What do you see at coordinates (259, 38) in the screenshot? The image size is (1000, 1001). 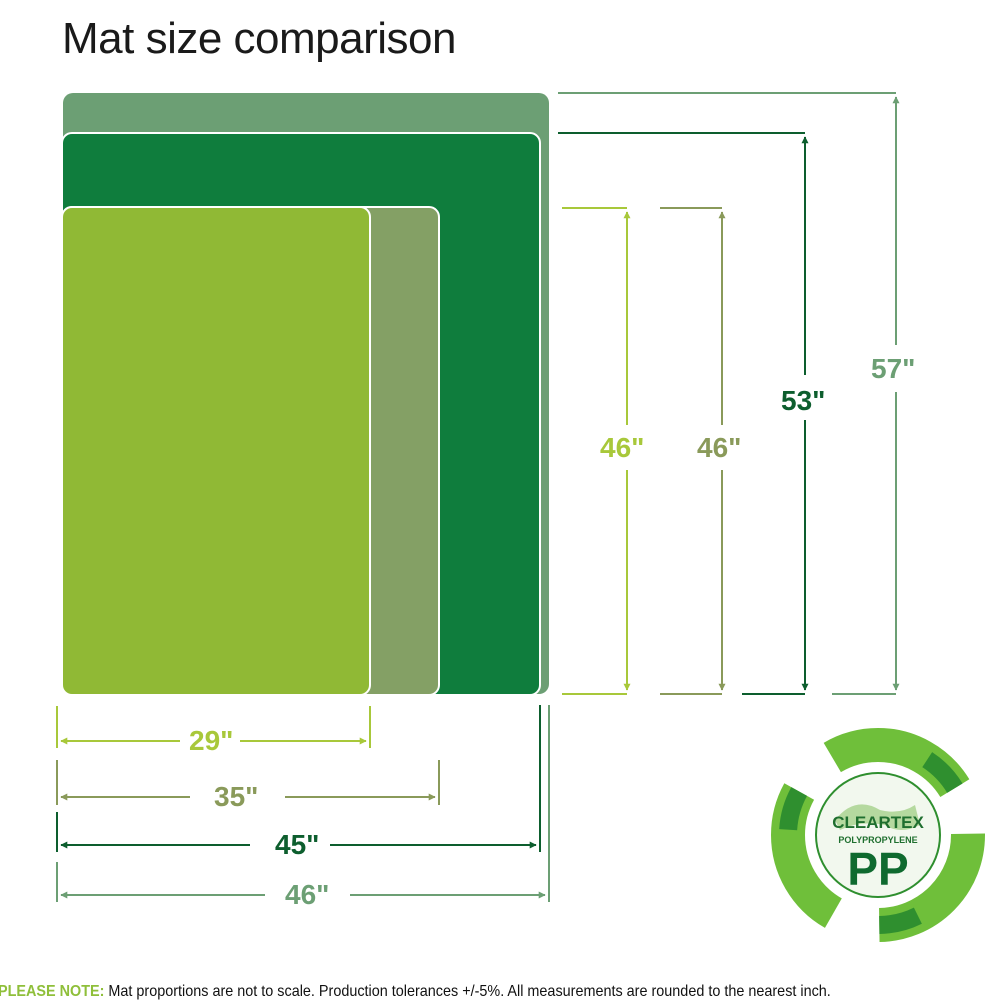 I see `page-title: Mat size comparison` at bounding box center [259, 38].